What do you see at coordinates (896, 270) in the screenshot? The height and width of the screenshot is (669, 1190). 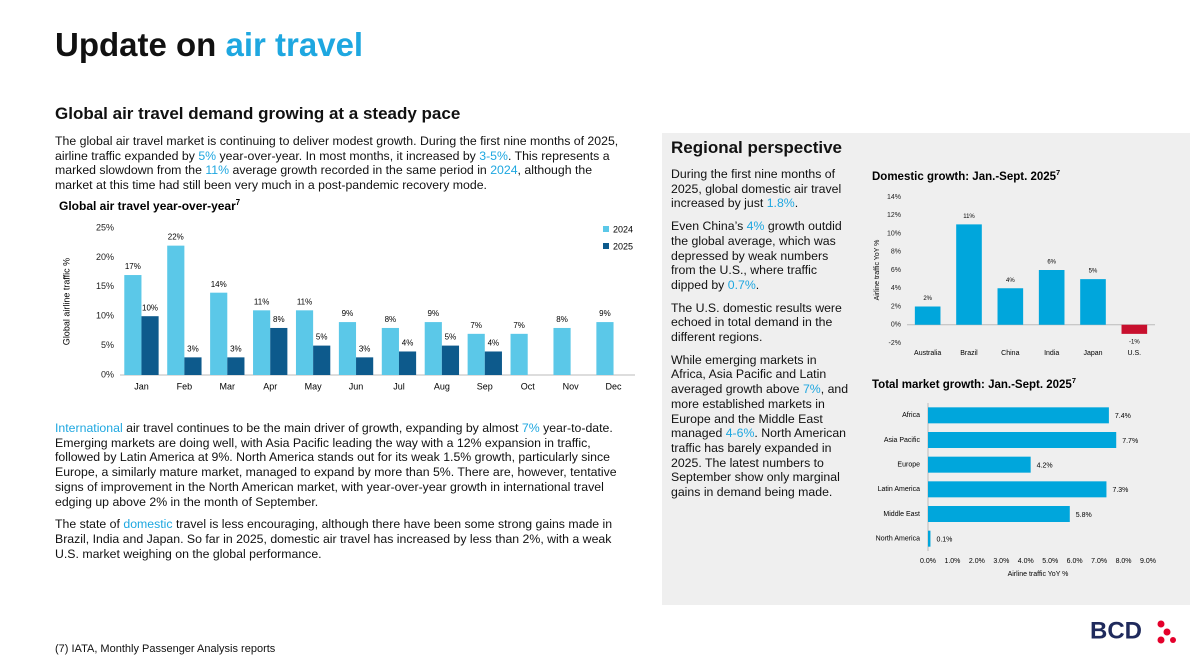 I see `y-tick-label: 6%` at bounding box center [896, 270].